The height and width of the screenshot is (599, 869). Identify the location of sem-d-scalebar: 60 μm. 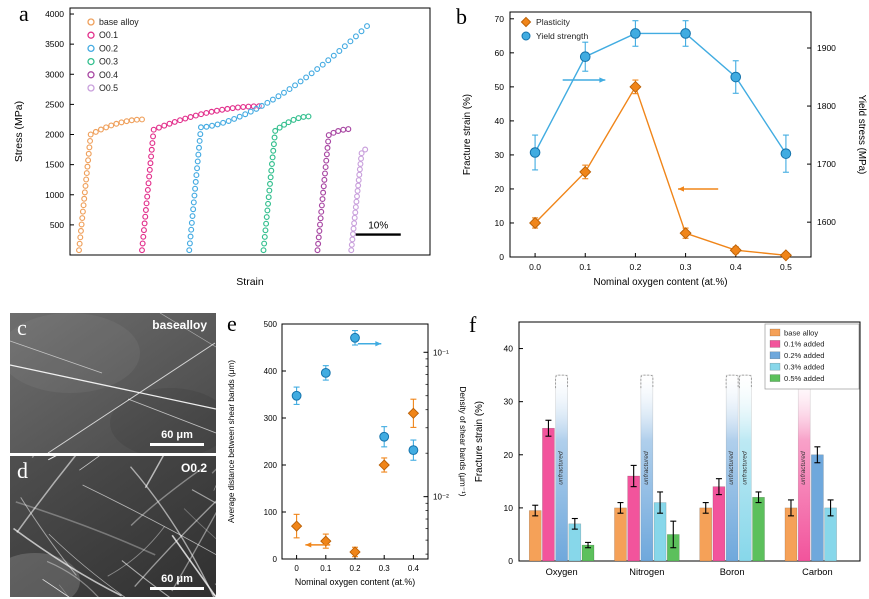
(177, 581).